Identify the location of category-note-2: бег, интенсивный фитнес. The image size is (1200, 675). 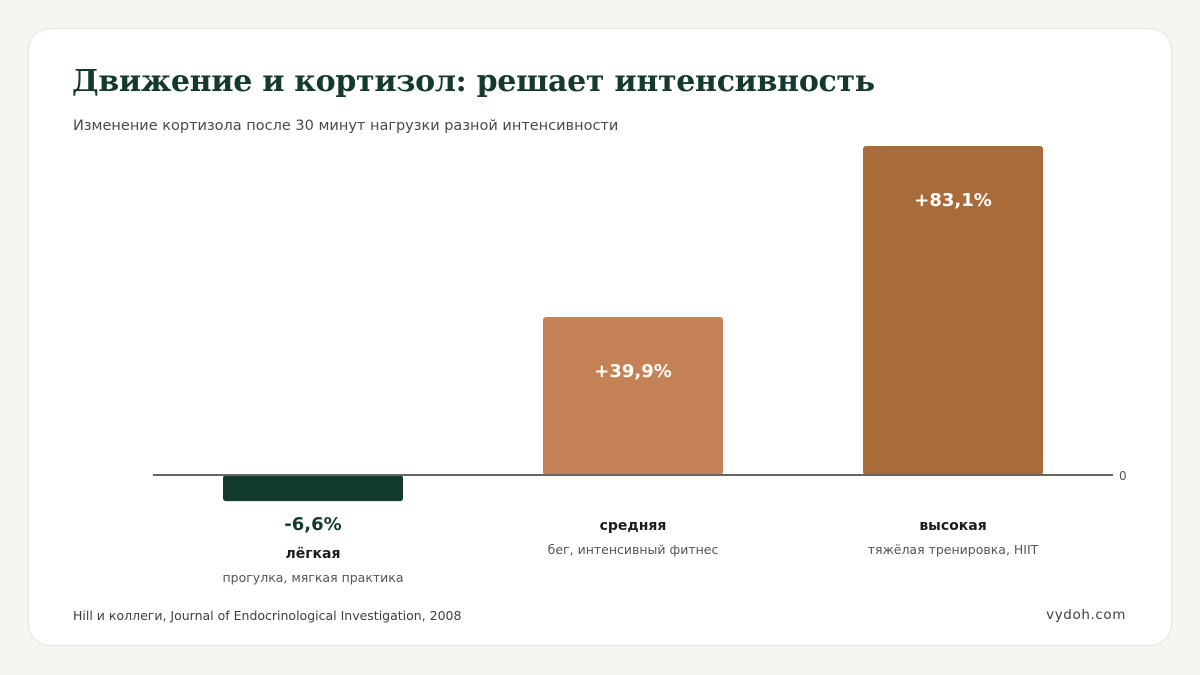
(633, 549).